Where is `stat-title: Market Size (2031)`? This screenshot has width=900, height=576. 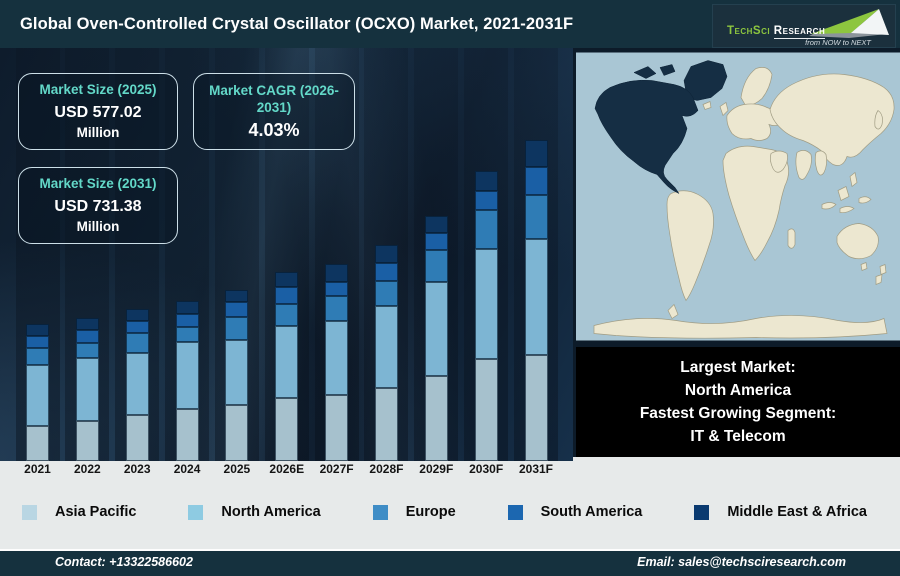 stat-title: Market Size (2031) is located at coordinates (98, 183).